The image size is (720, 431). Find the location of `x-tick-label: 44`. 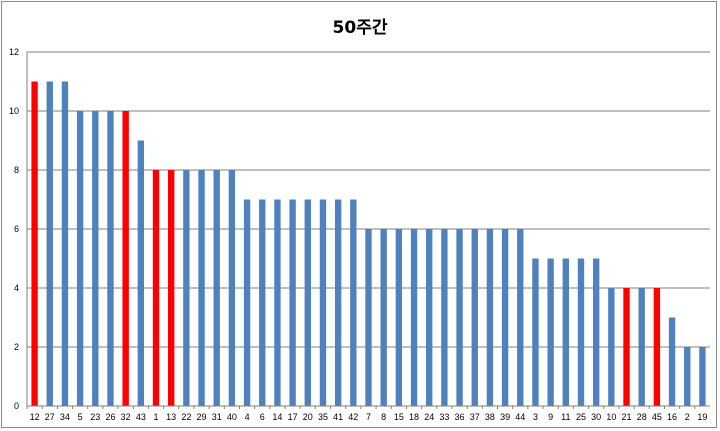

x-tick-label: 44 is located at coordinates (520, 417).